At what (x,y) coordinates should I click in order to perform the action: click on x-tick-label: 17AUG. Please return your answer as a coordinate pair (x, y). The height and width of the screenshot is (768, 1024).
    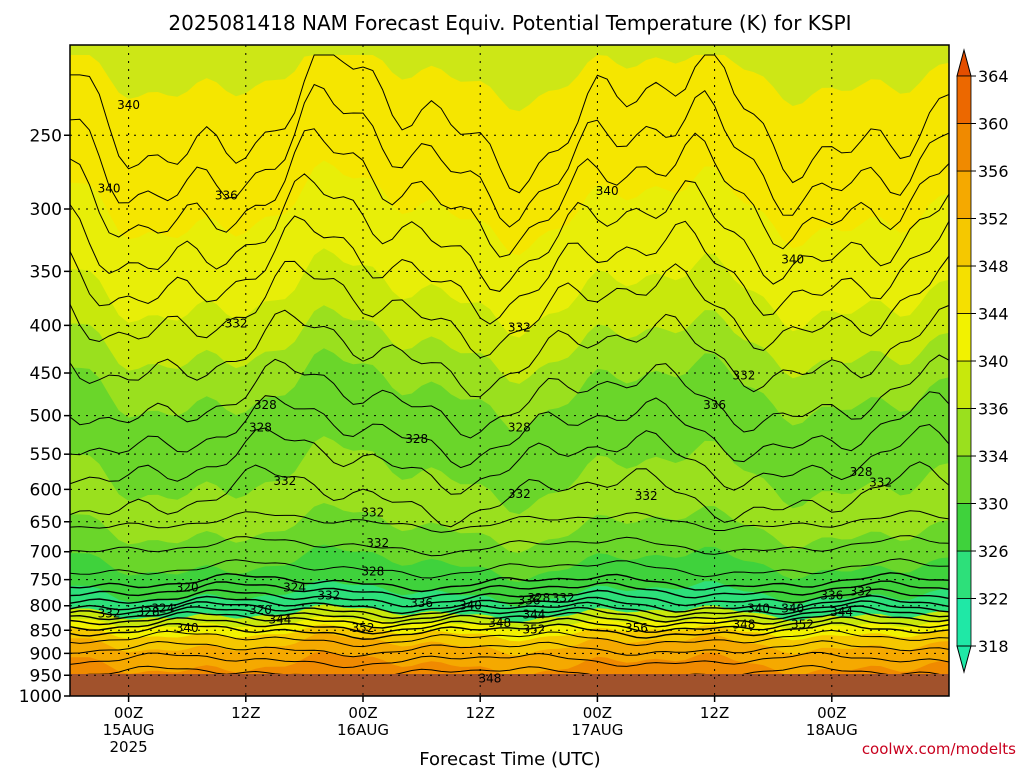
    Looking at the image, I should click on (597, 730).